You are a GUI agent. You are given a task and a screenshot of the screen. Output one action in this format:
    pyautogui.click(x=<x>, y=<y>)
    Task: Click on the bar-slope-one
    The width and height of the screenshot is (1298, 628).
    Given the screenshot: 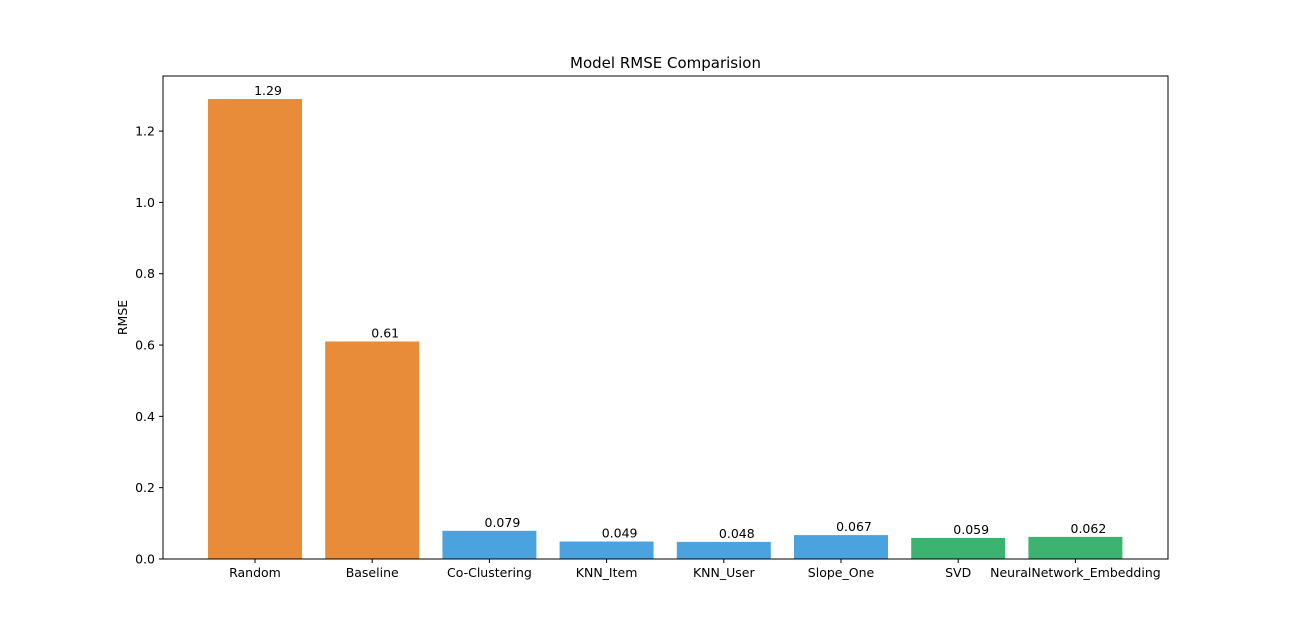 What is the action you would take?
    pyautogui.click(x=841, y=547)
    